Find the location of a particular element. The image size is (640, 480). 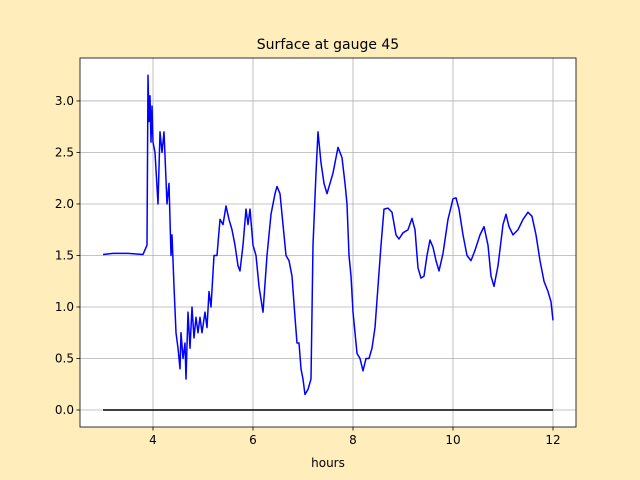

y-tick-label: 0.5 is located at coordinates (64, 358).